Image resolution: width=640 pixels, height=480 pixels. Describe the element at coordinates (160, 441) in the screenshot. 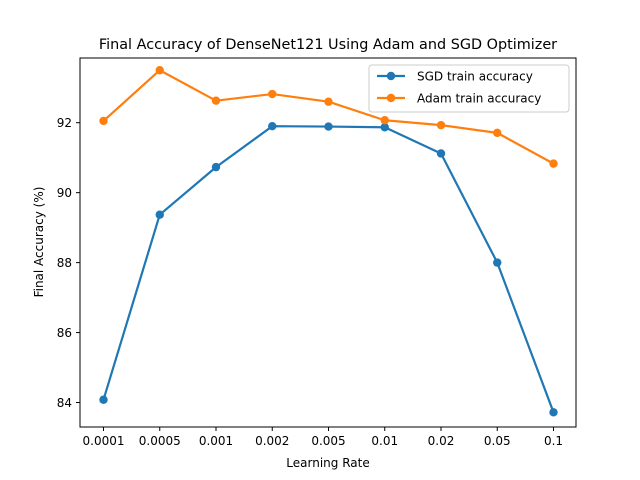

I see `x-tick-label: 0.0005` at that location.